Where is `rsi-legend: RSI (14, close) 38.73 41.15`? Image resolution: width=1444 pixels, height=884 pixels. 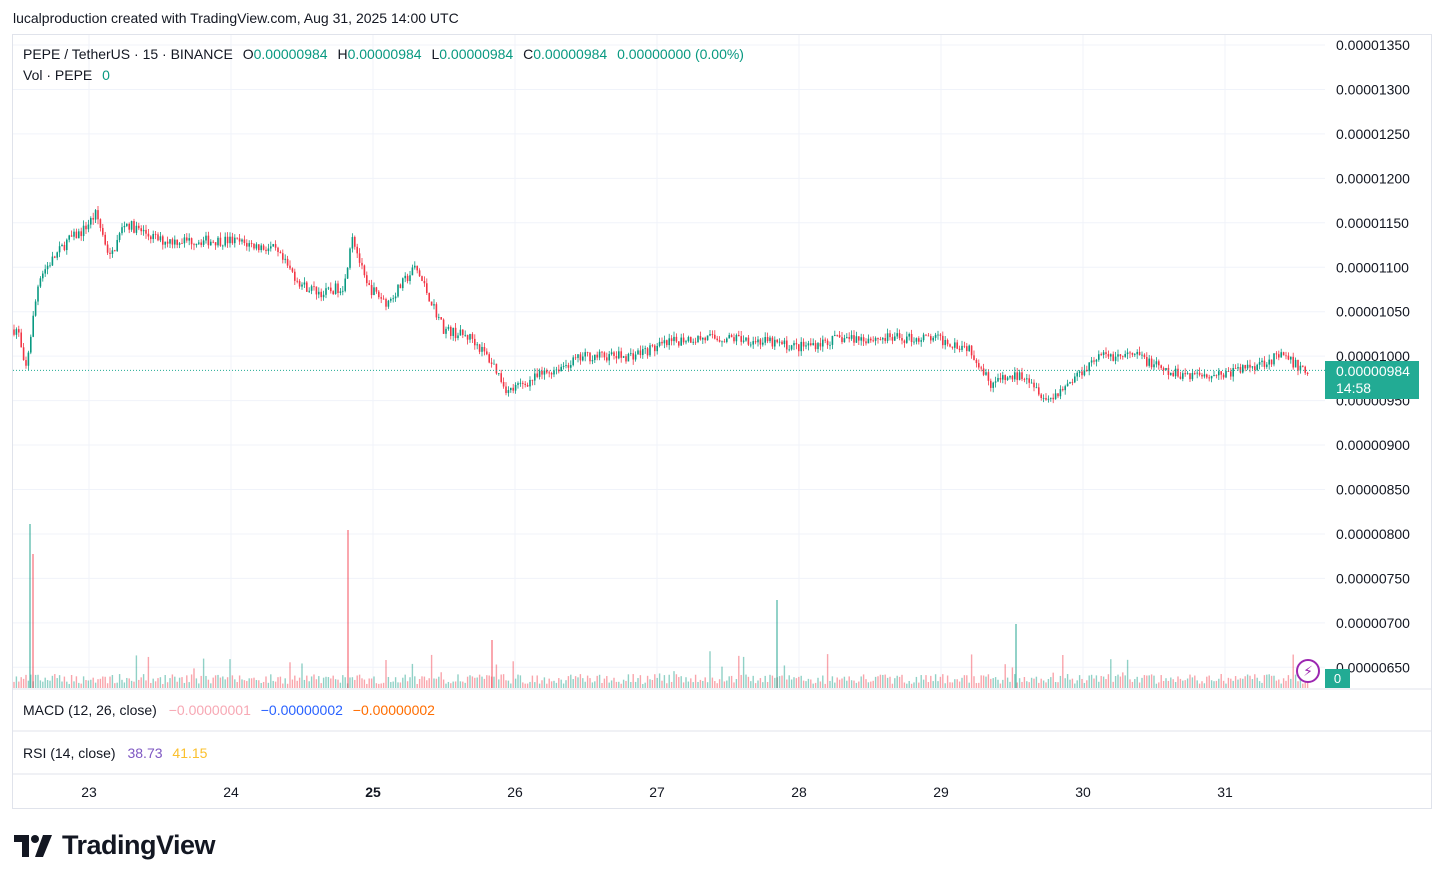 rsi-legend: RSI (14, close) 38.73 41.15 is located at coordinates (115, 753).